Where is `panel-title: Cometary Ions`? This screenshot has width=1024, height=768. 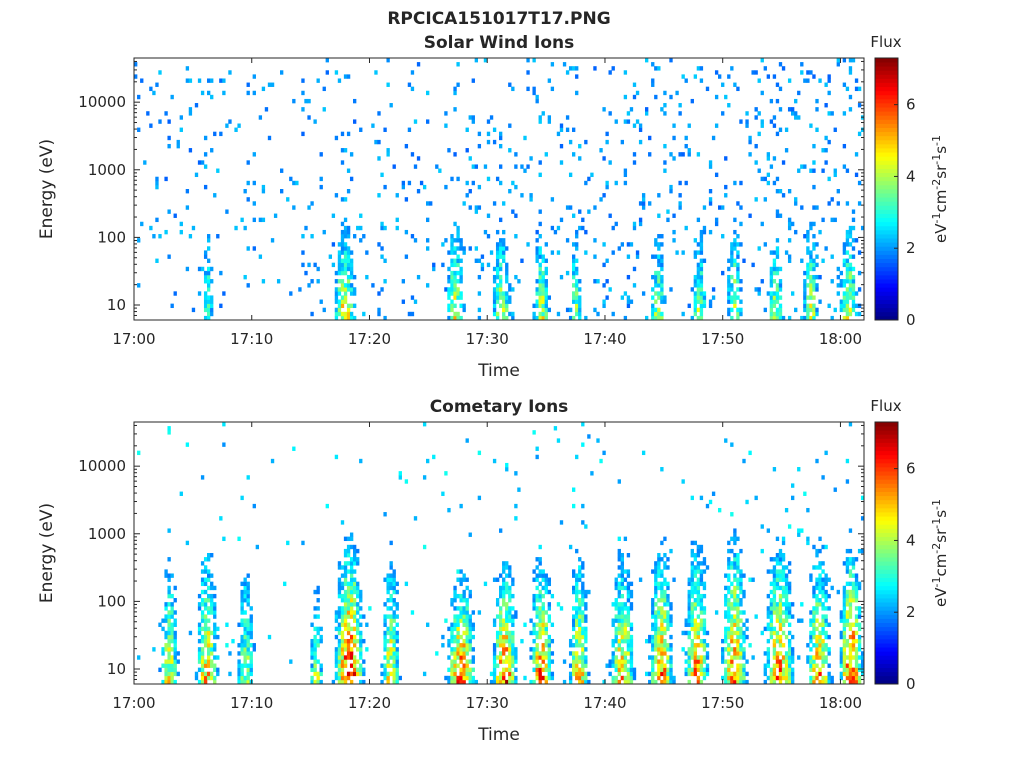 panel-title: Cometary Ions is located at coordinates (499, 407).